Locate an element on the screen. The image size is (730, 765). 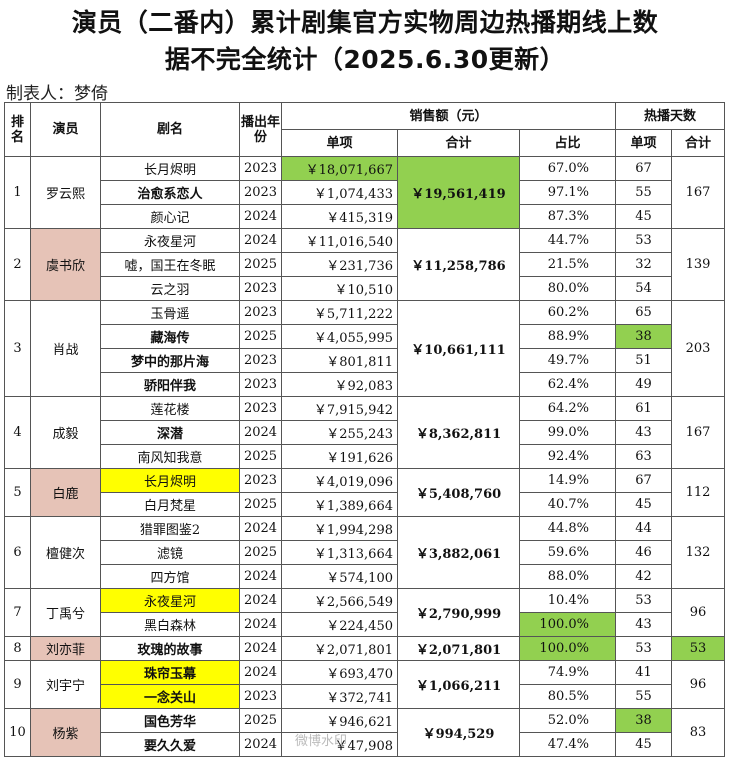
actor-cell: 檀健次 is located at coordinates (65, 552).